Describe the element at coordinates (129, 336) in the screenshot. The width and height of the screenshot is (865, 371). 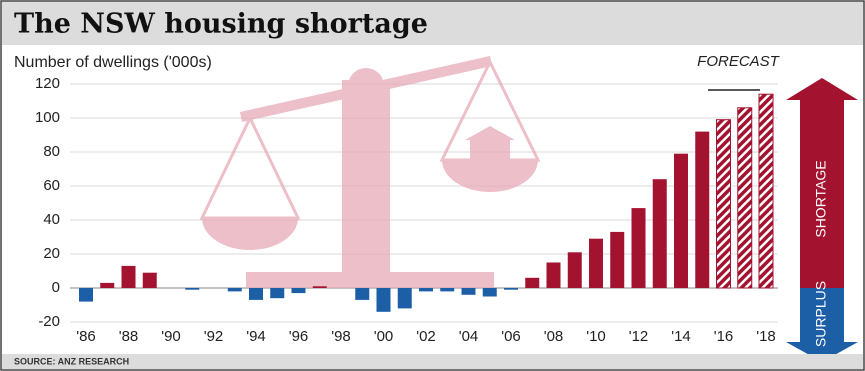
I see `x-tick-label: '88` at that location.